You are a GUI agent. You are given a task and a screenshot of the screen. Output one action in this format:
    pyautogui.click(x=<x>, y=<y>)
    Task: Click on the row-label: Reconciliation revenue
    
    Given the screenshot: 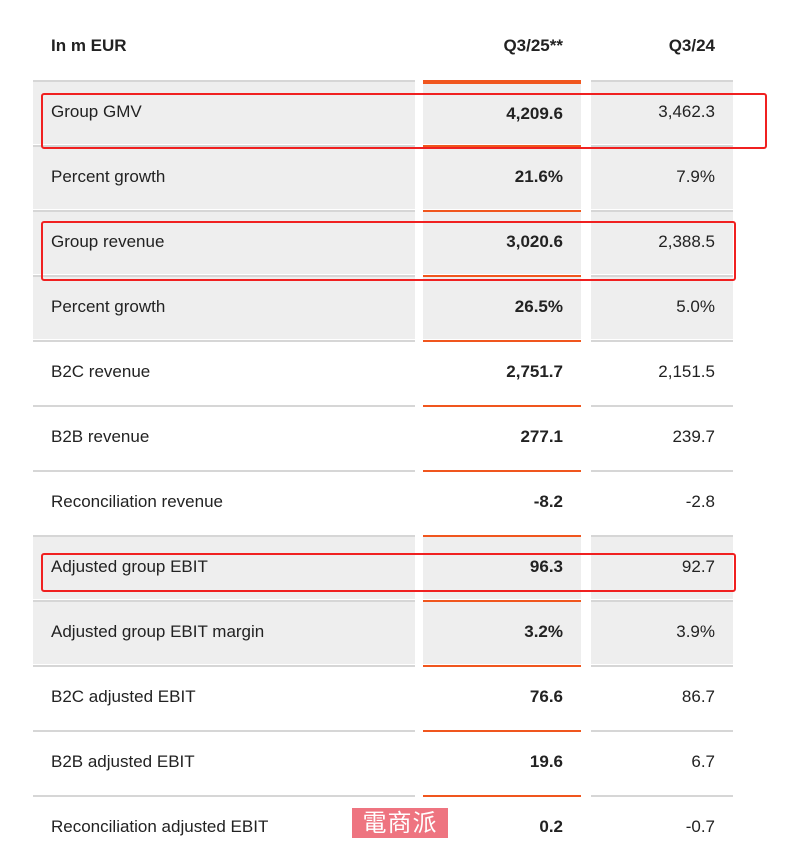 What is the action you would take?
    pyautogui.click(x=224, y=502)
    